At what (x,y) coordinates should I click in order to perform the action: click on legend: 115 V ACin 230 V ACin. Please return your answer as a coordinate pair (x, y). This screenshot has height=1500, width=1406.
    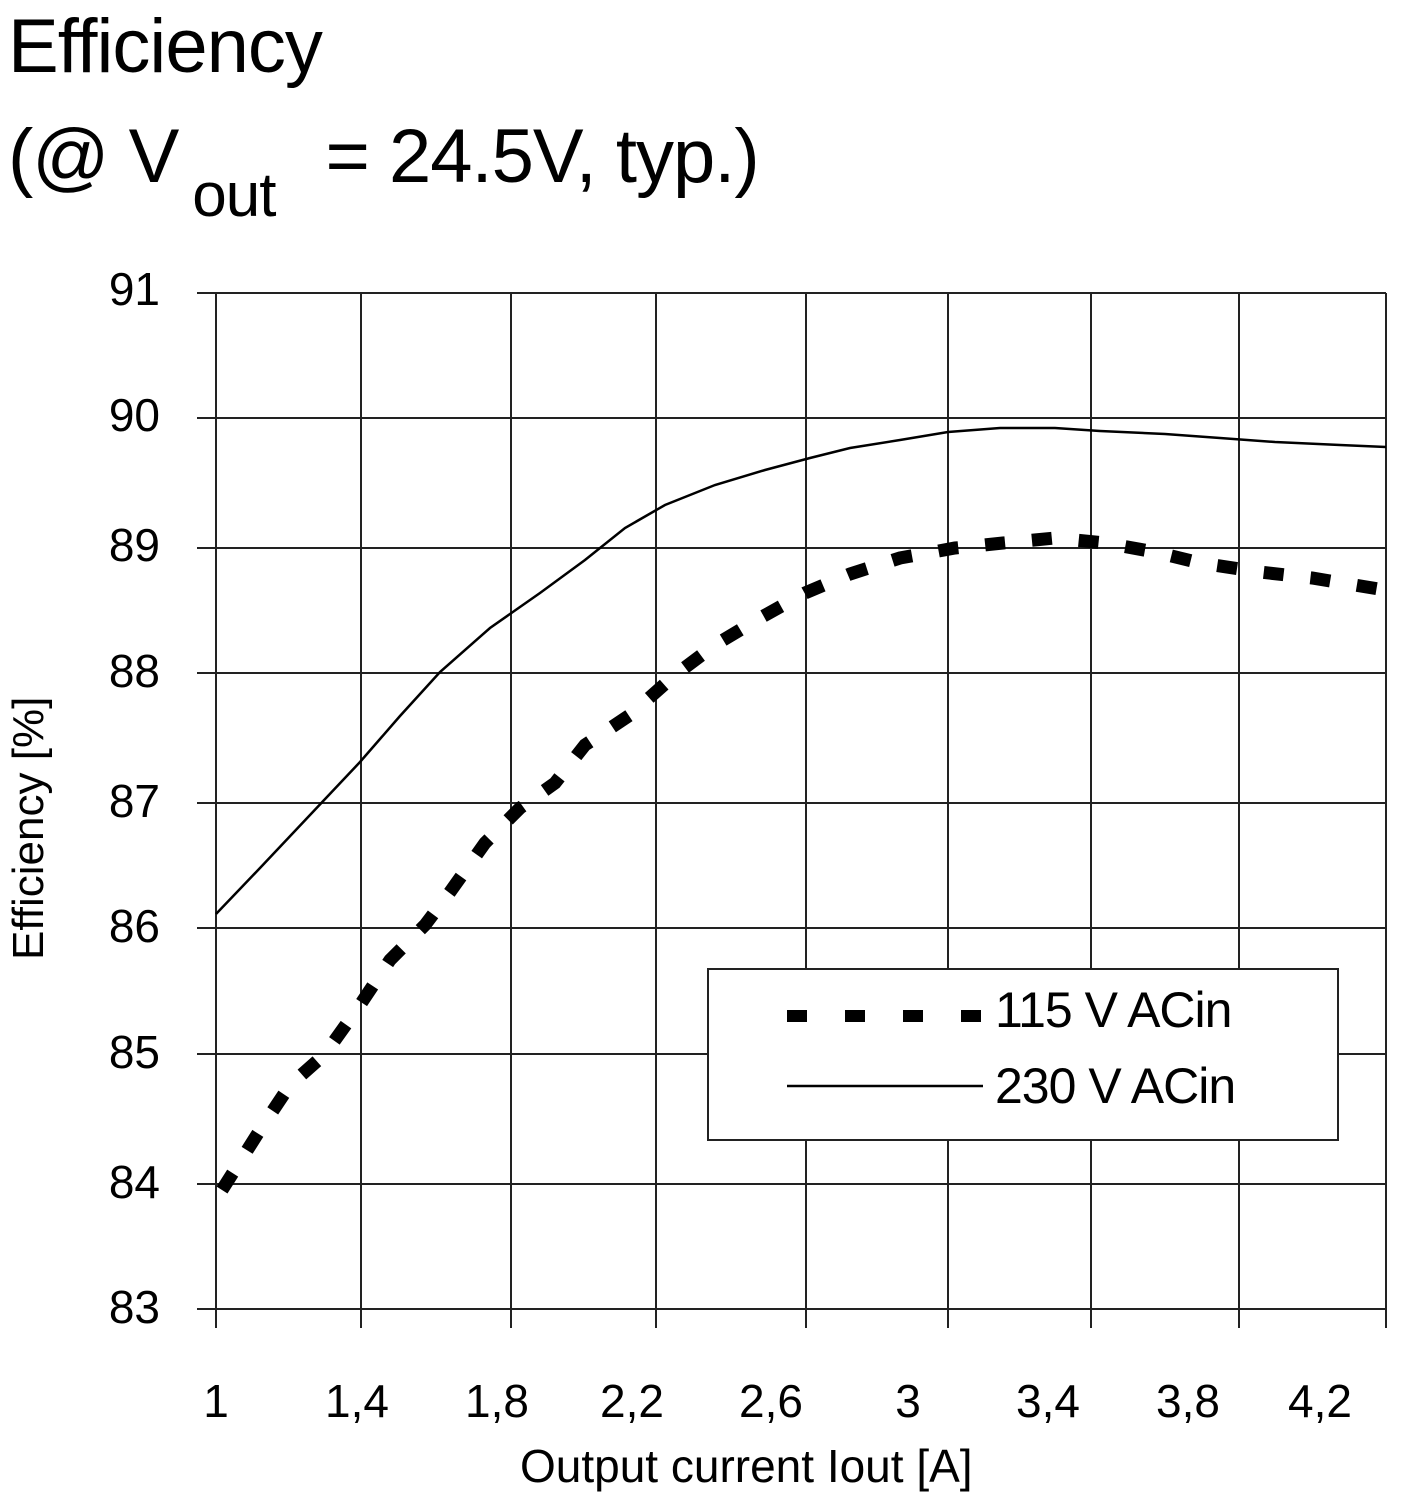
    Looking at the image, I should click on (1023, 1054).